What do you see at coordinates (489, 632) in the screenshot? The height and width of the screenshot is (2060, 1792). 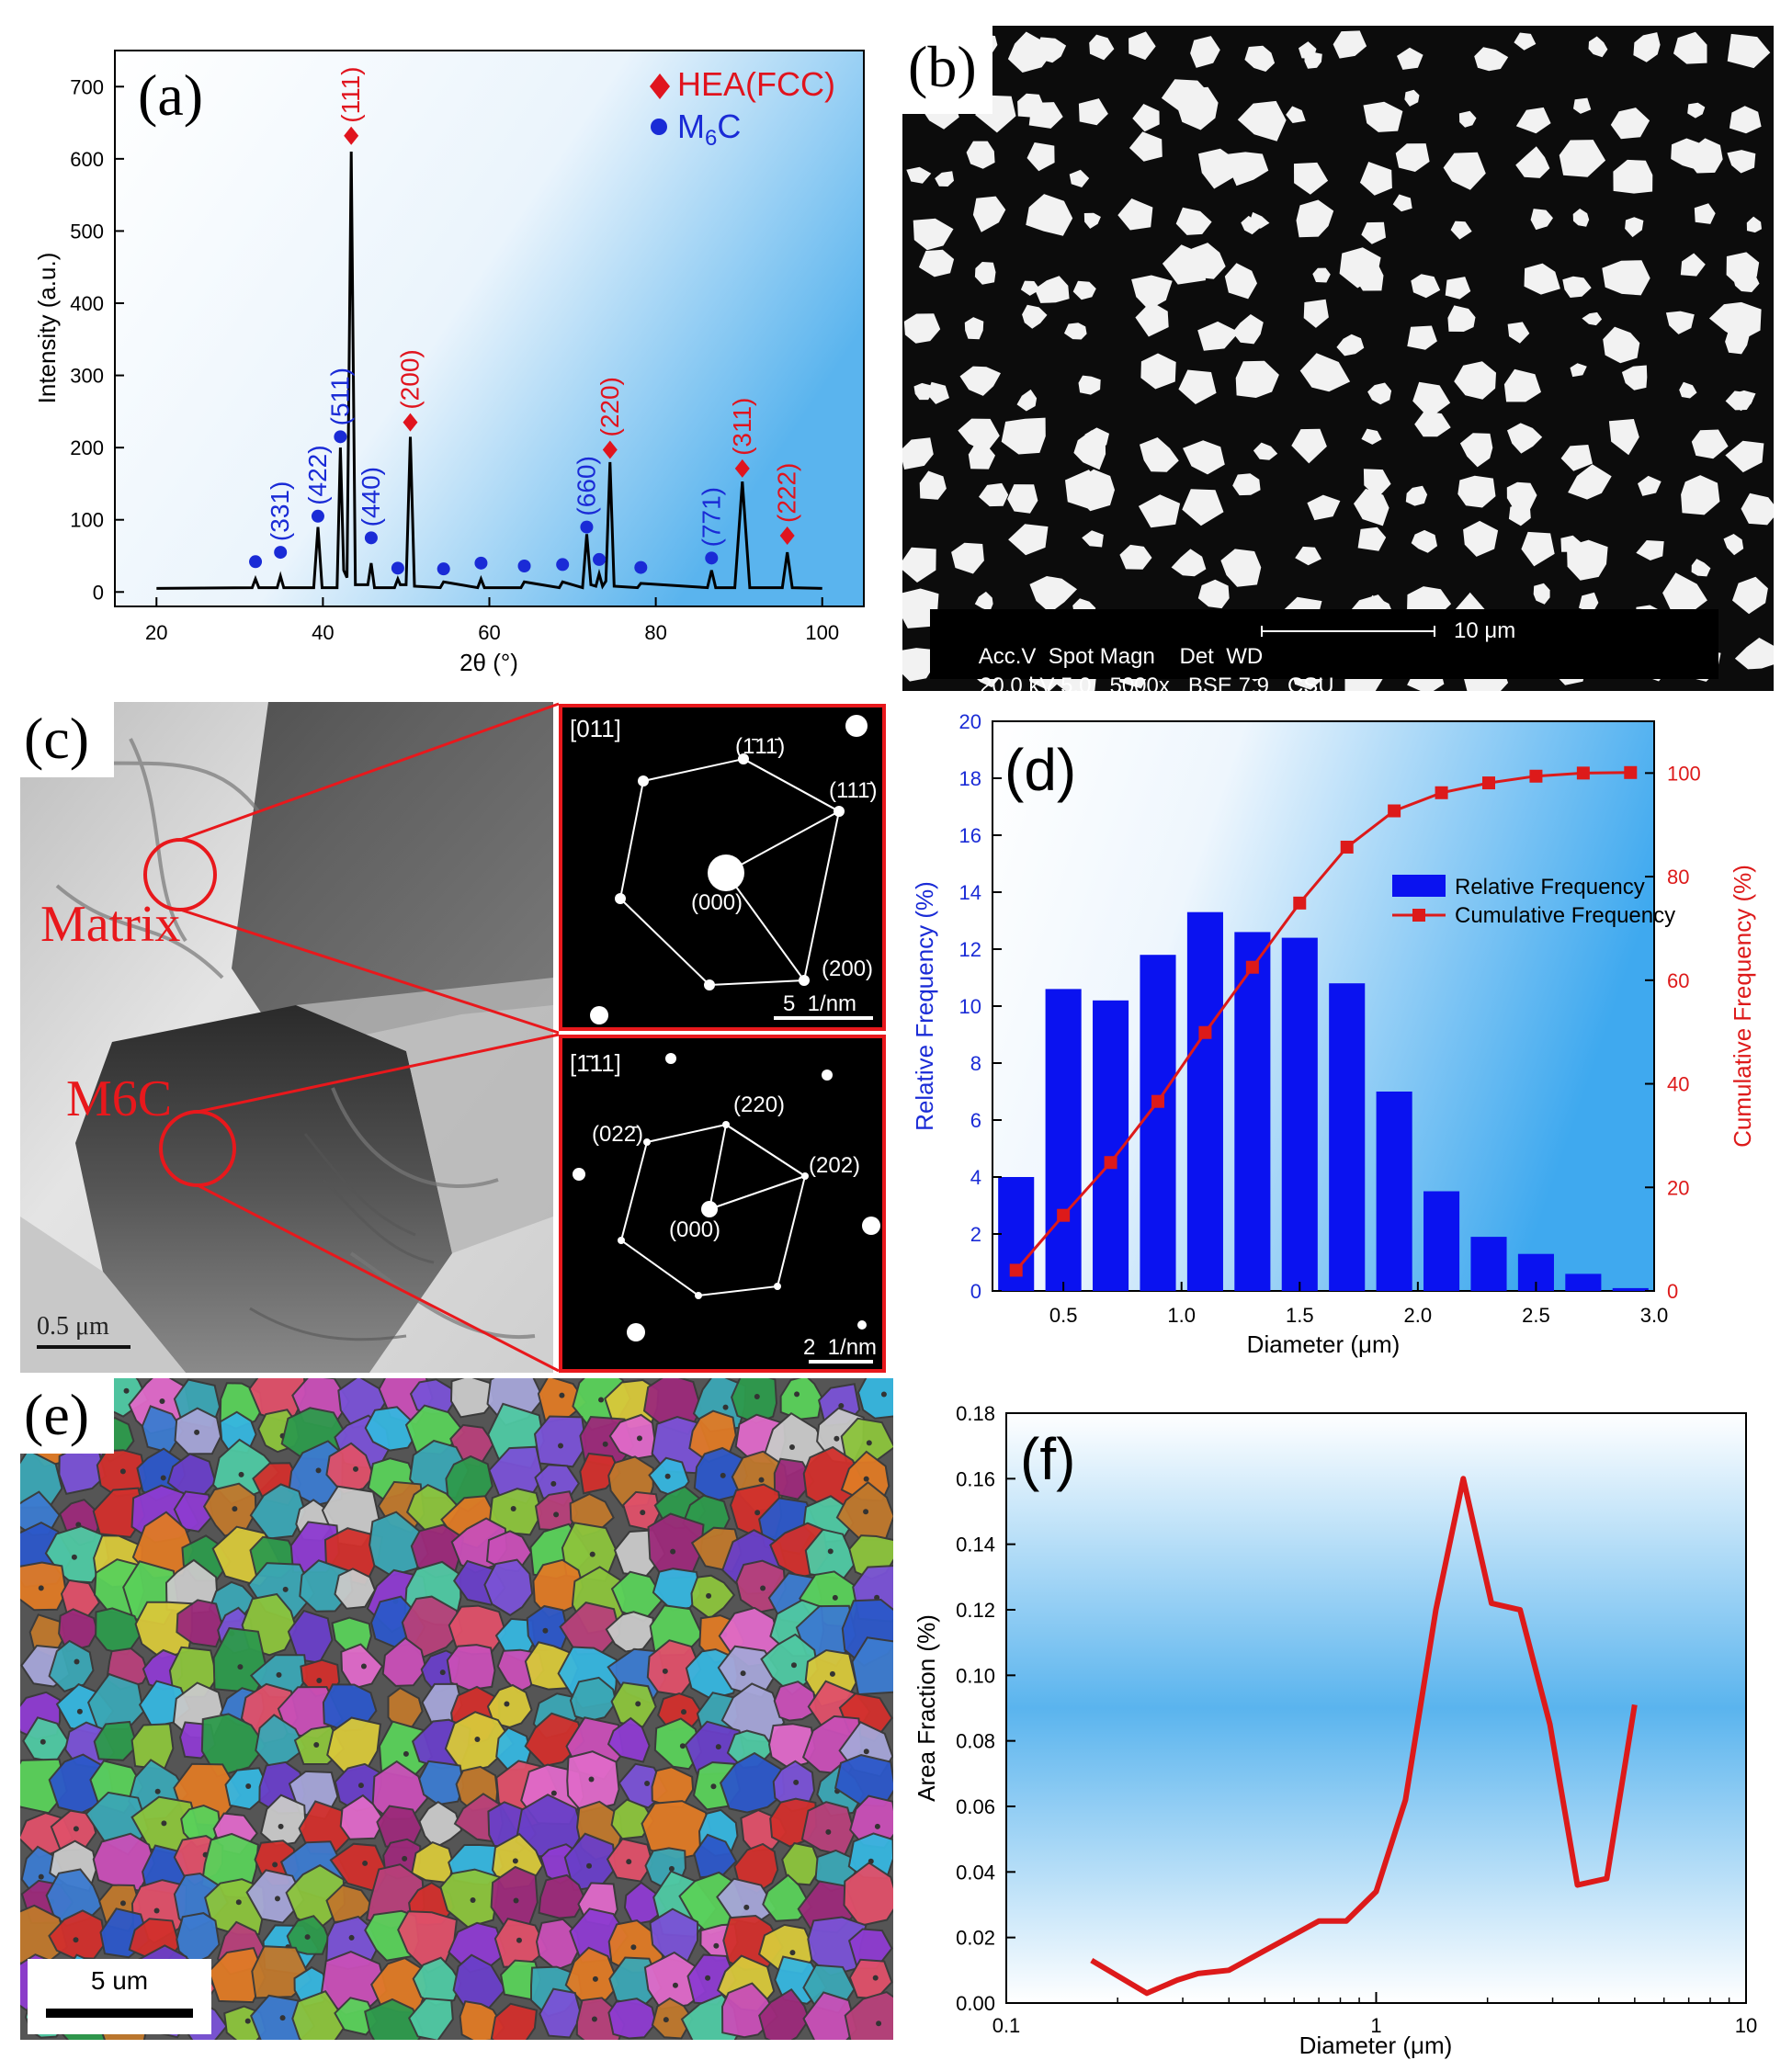 I see `xrd-x-tick-label: 60` at bounding box center [489, 632].